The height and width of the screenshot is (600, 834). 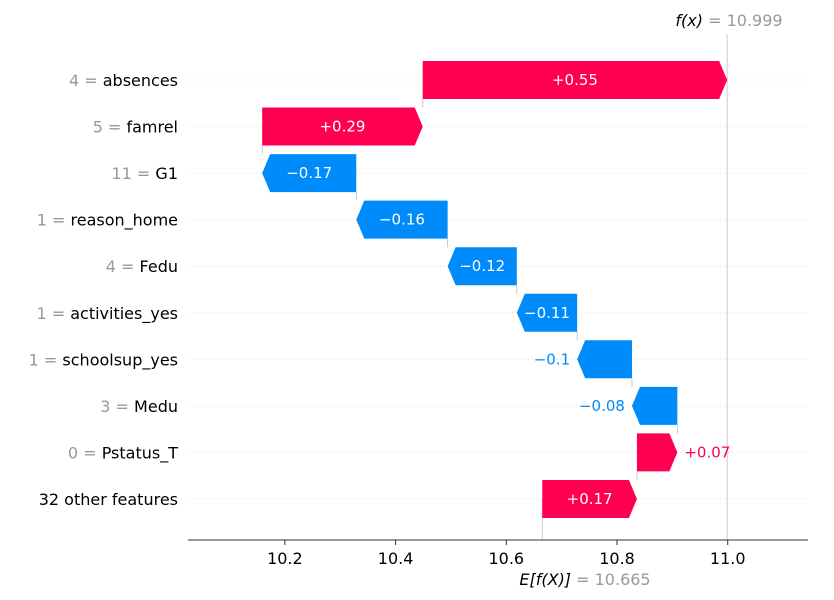 I want to click on bar-value-label: −0.08, so click(x=602, y=406).